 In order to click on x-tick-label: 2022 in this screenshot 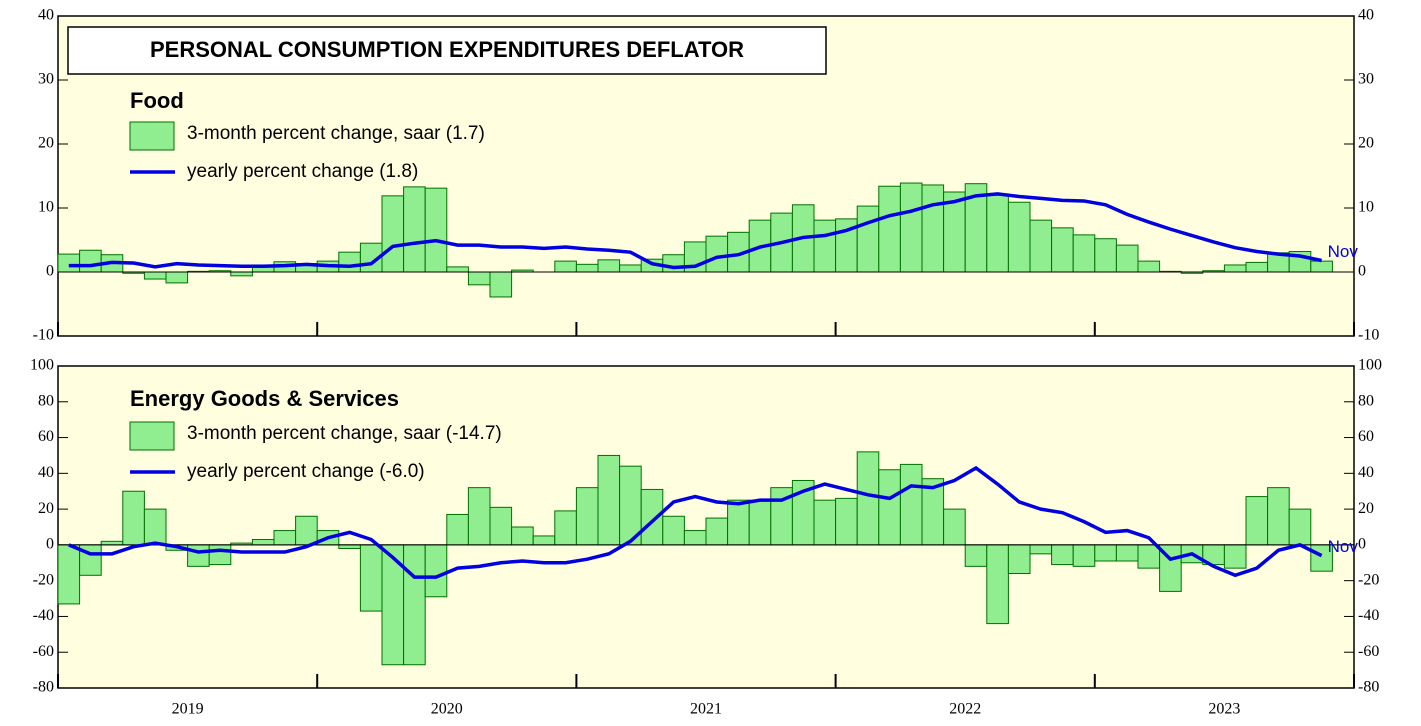, I will do `click(965, 709)`.